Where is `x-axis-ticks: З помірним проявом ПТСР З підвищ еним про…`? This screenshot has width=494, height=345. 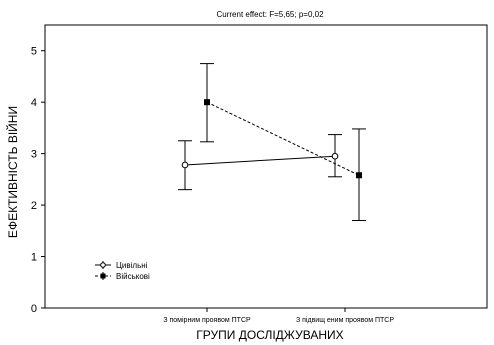
x-axis-ticks: З помірним проявом ПТСР З підвищ еним про… is located at coordinates (278, 316).